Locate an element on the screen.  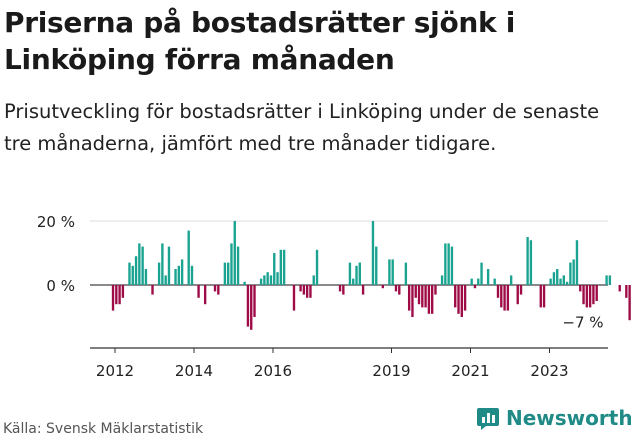
last-value-label: −7 % is located at coordinates (582, 322).